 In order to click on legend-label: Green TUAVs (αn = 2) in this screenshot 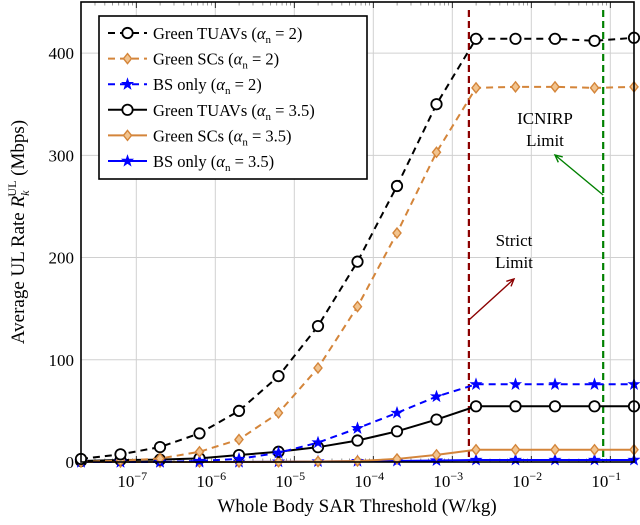, I will do `click(227, 35)`.